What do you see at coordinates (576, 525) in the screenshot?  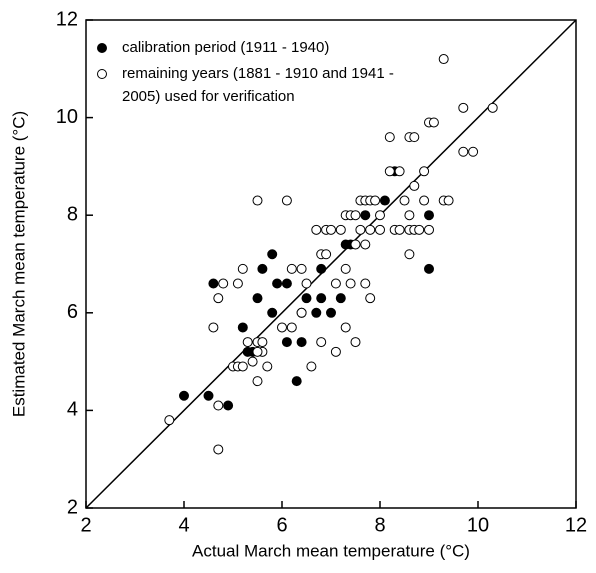 I see `x-tick-label: 12` at bounding box center [576, 525].